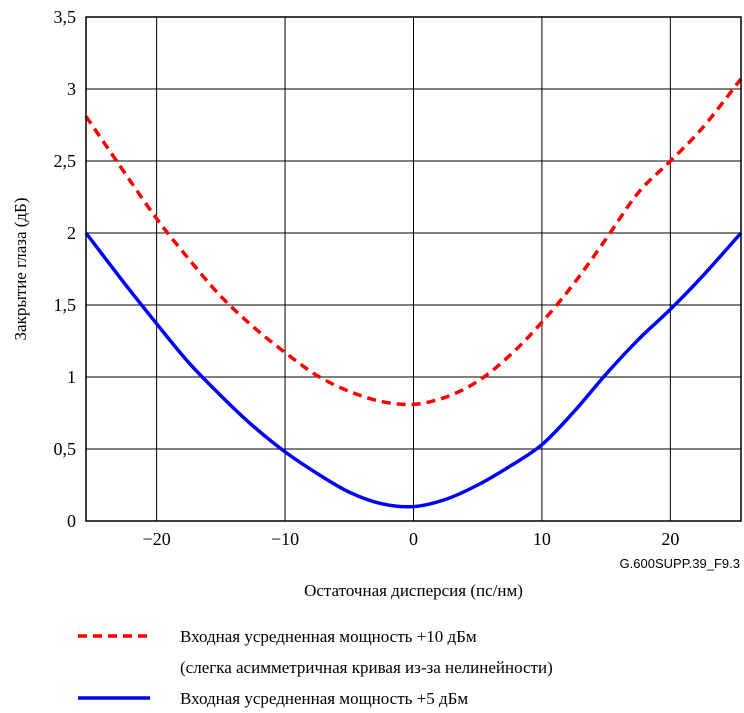 The width and height of the screenshot is (744, 713). What do you see at coordinates (413, 590) in the screenshot?
I see `x-axis-label: Остаточная дисперсия (пс/нм)` at bounding box center [413, 590].